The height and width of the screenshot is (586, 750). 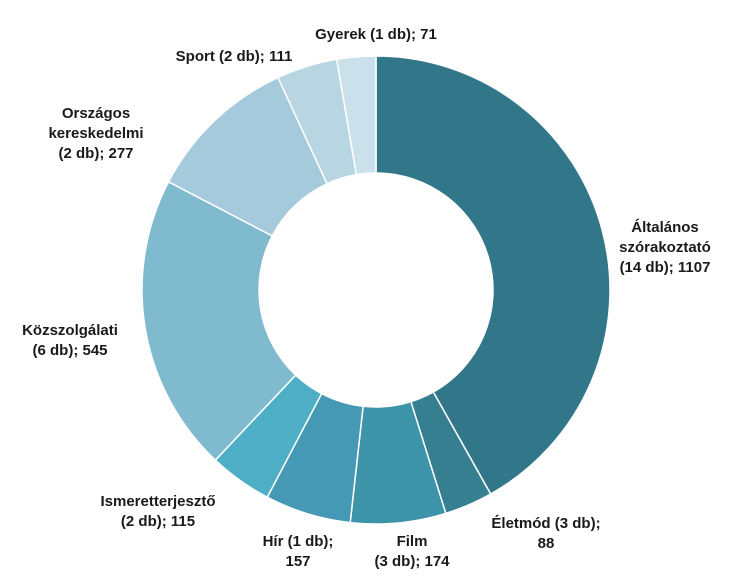 I want to click on label-altalanos: Általános szórakoztató (14 db); 1107, so click(x=665, y=247).